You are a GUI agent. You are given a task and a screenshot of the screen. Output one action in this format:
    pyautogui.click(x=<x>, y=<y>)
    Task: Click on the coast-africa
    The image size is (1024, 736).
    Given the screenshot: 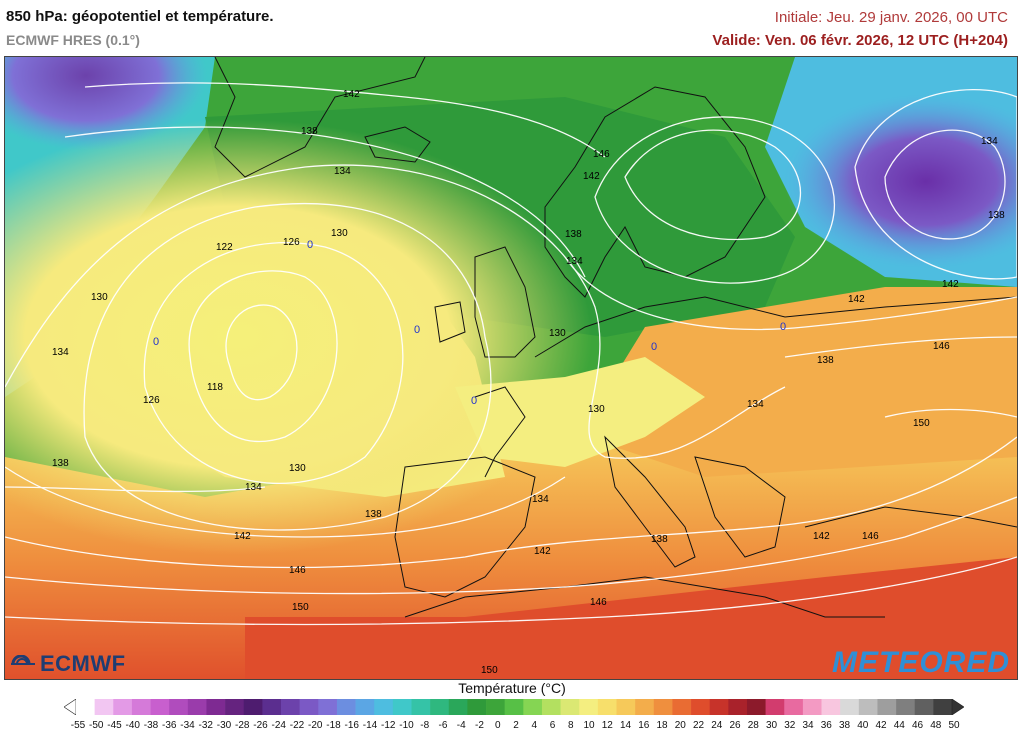 What is the action you would take?
    pyautogui.click(x=644, y=597)
    